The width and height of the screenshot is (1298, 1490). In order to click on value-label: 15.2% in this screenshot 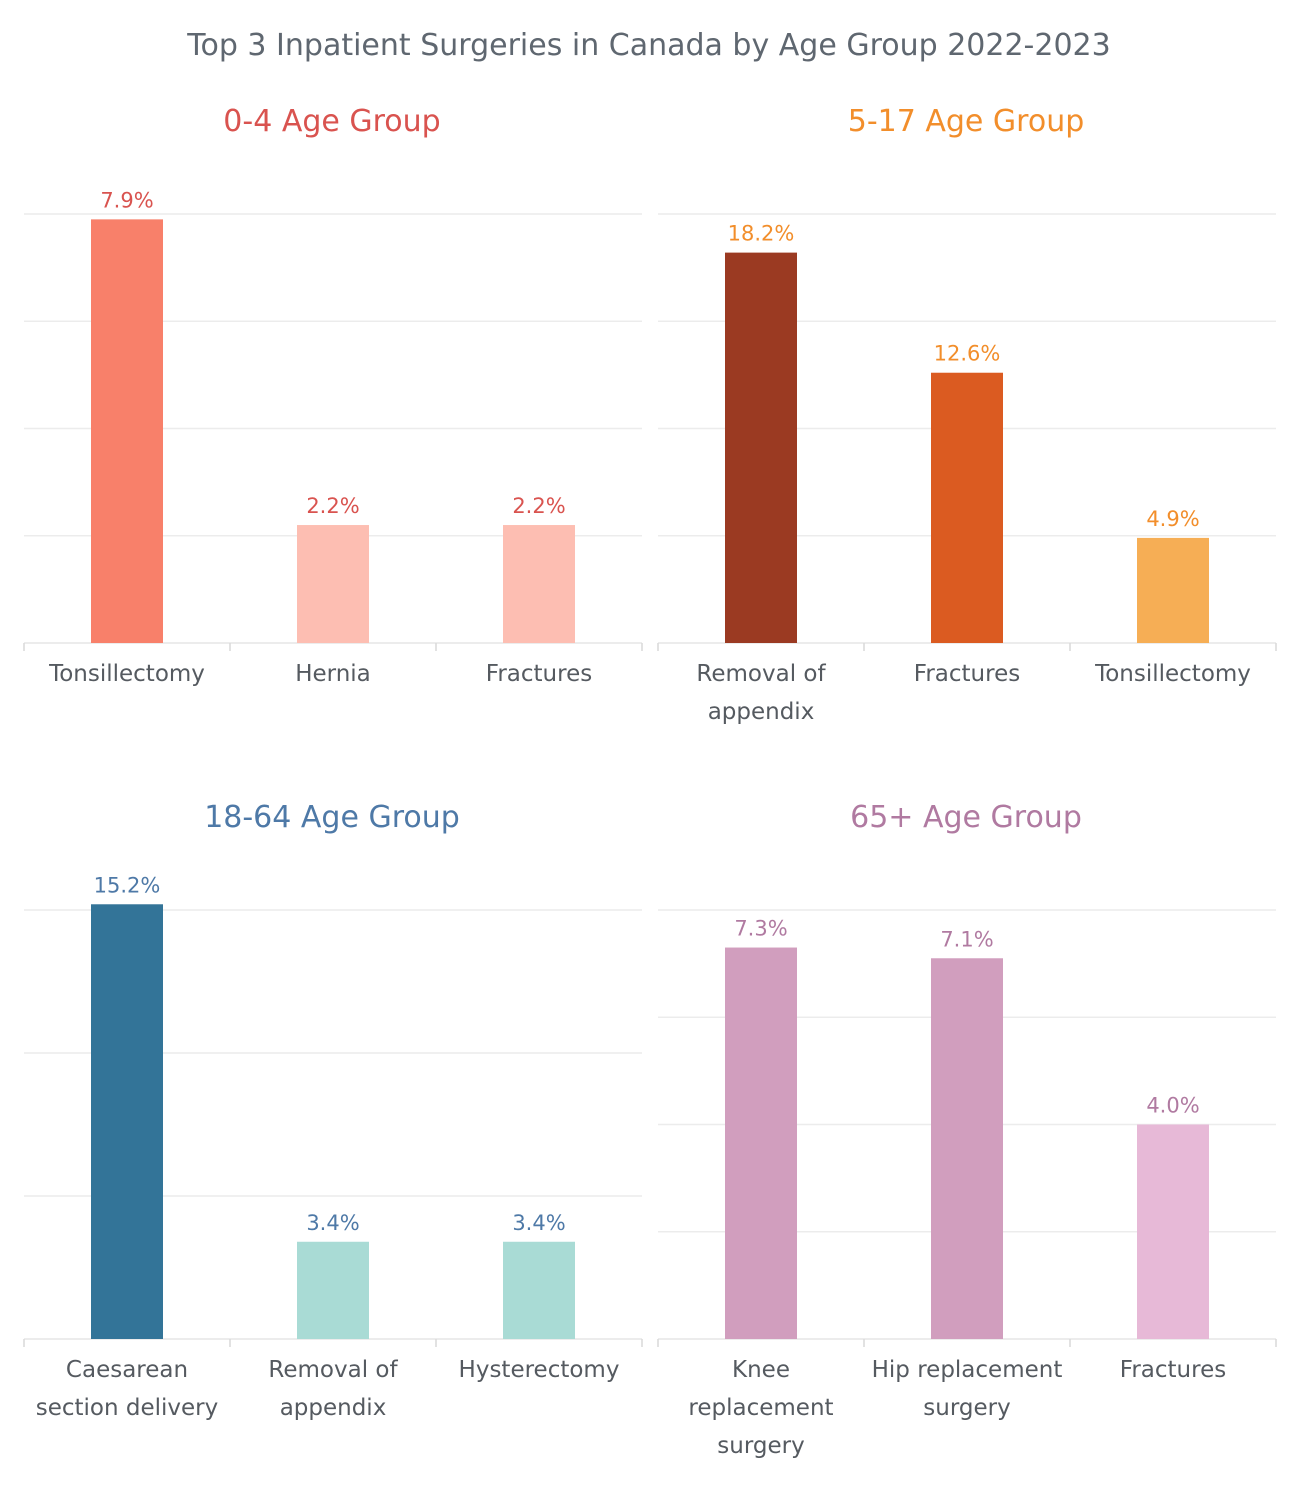, I will do `click(127, 885)`.